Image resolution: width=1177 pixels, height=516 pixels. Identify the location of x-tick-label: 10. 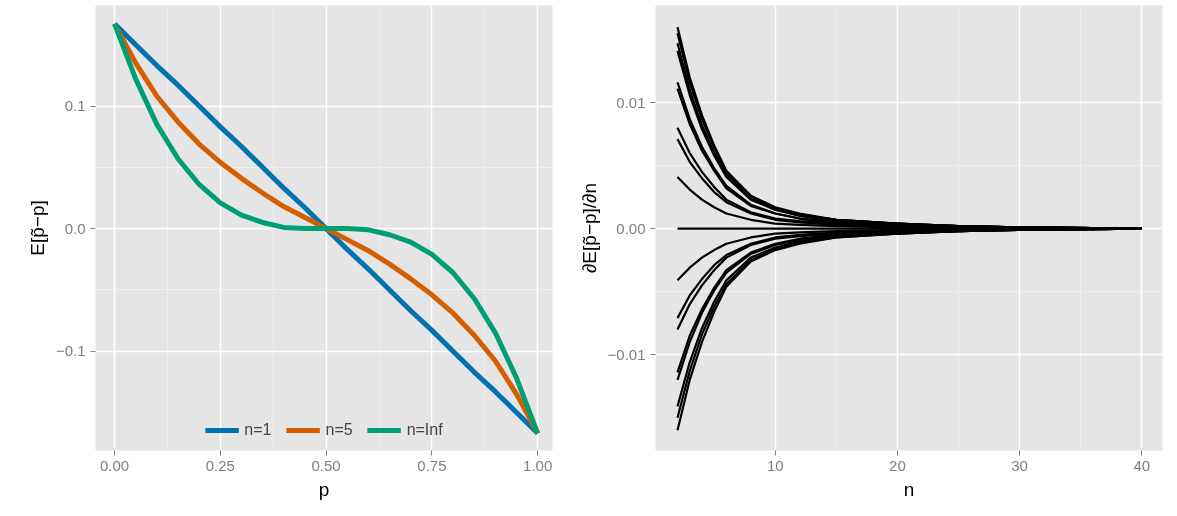
(775, 465).